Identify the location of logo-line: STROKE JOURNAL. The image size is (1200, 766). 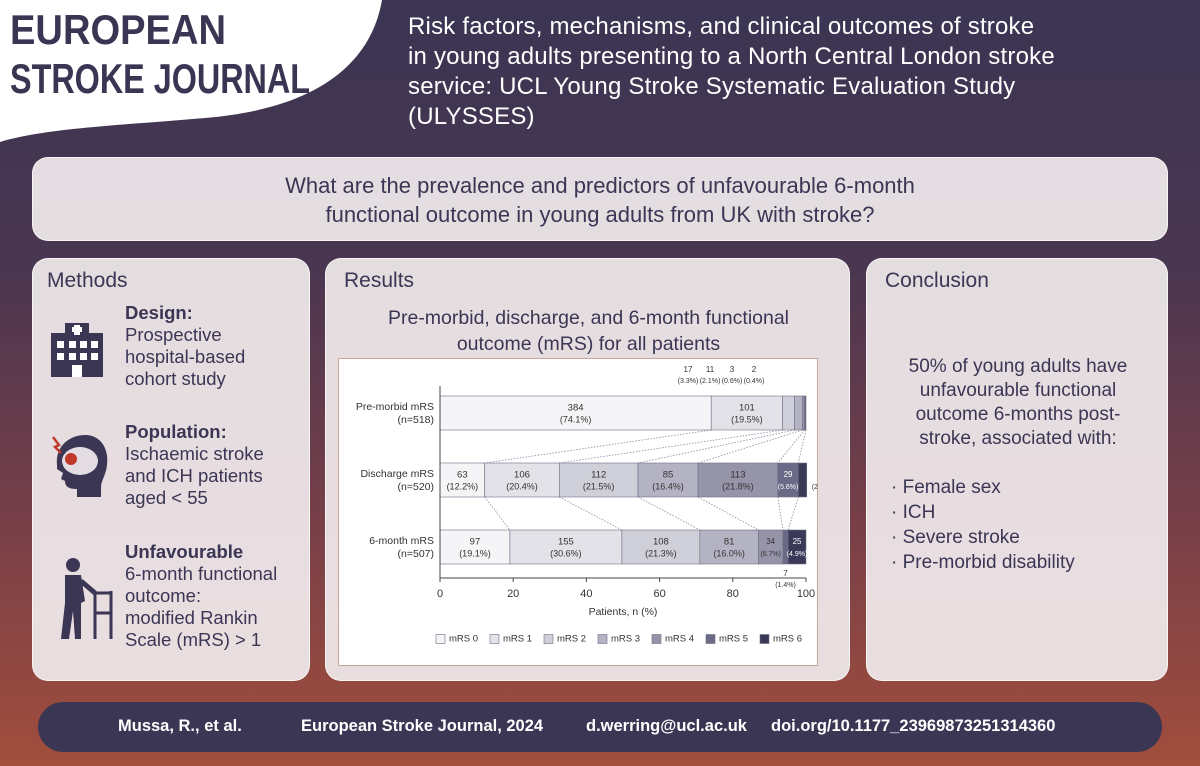
(160, 78).